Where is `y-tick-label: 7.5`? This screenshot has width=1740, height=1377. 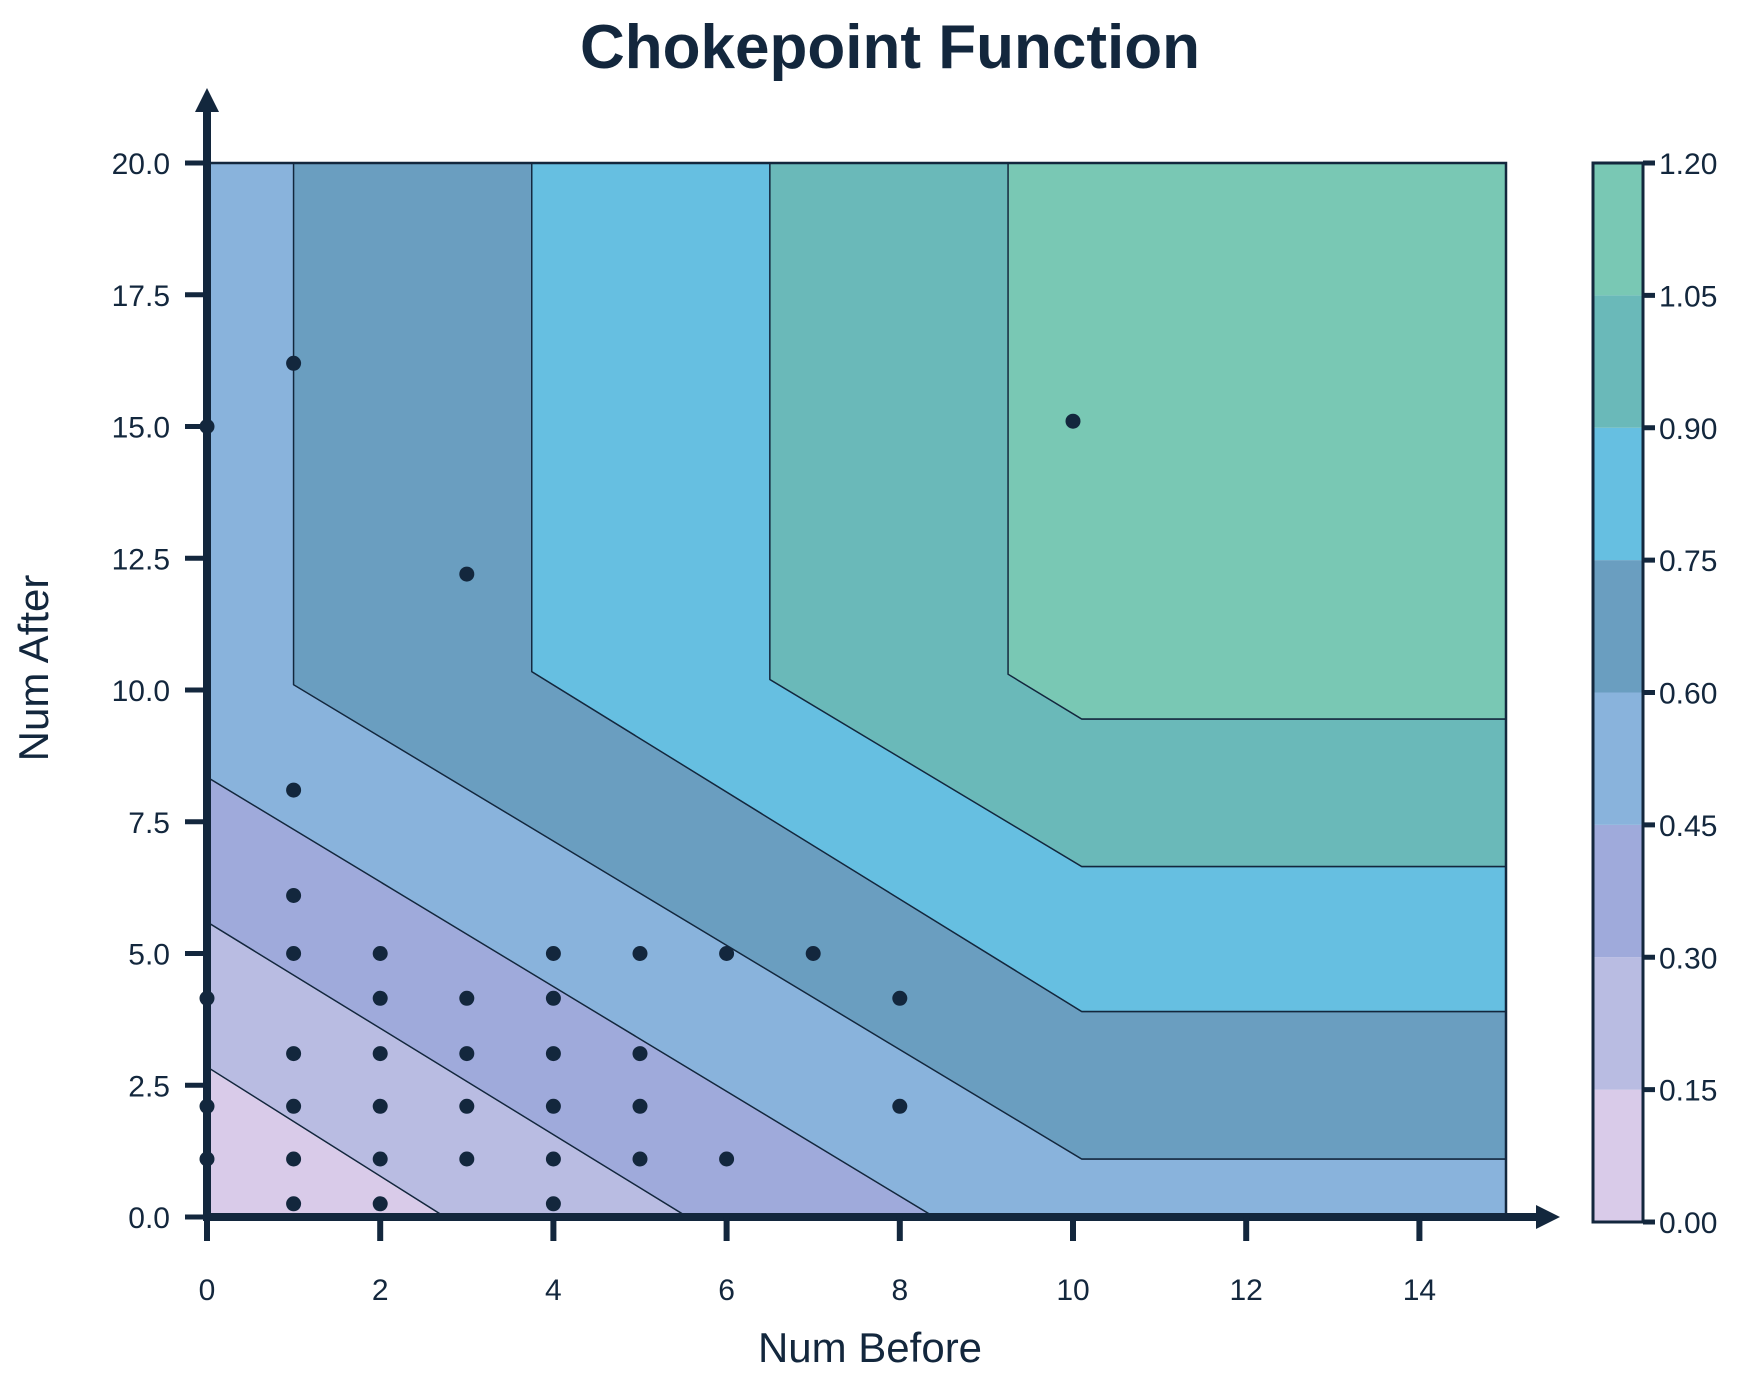 y-tick-label: 7.5 is located at coordinates (149, 823).